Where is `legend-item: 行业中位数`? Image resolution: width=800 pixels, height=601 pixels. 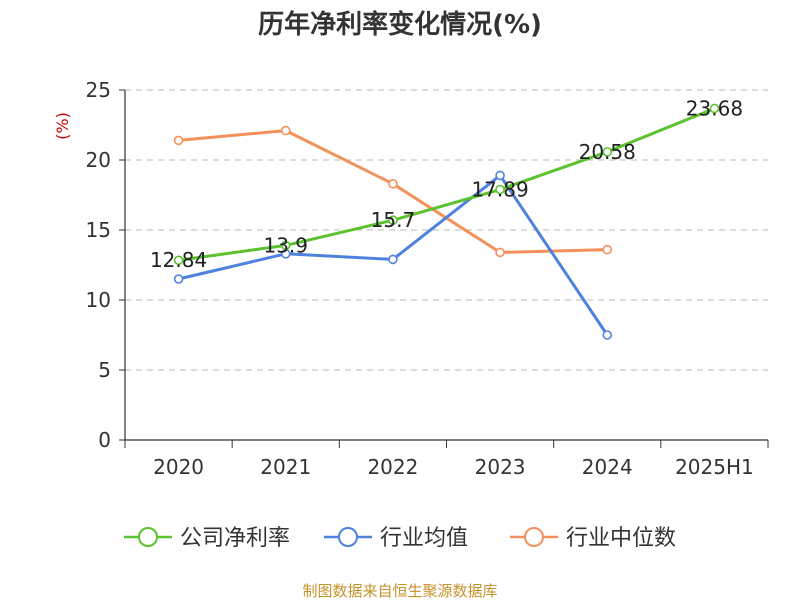
legend-item: 行业中位数 is located at coordinates (593, 538).